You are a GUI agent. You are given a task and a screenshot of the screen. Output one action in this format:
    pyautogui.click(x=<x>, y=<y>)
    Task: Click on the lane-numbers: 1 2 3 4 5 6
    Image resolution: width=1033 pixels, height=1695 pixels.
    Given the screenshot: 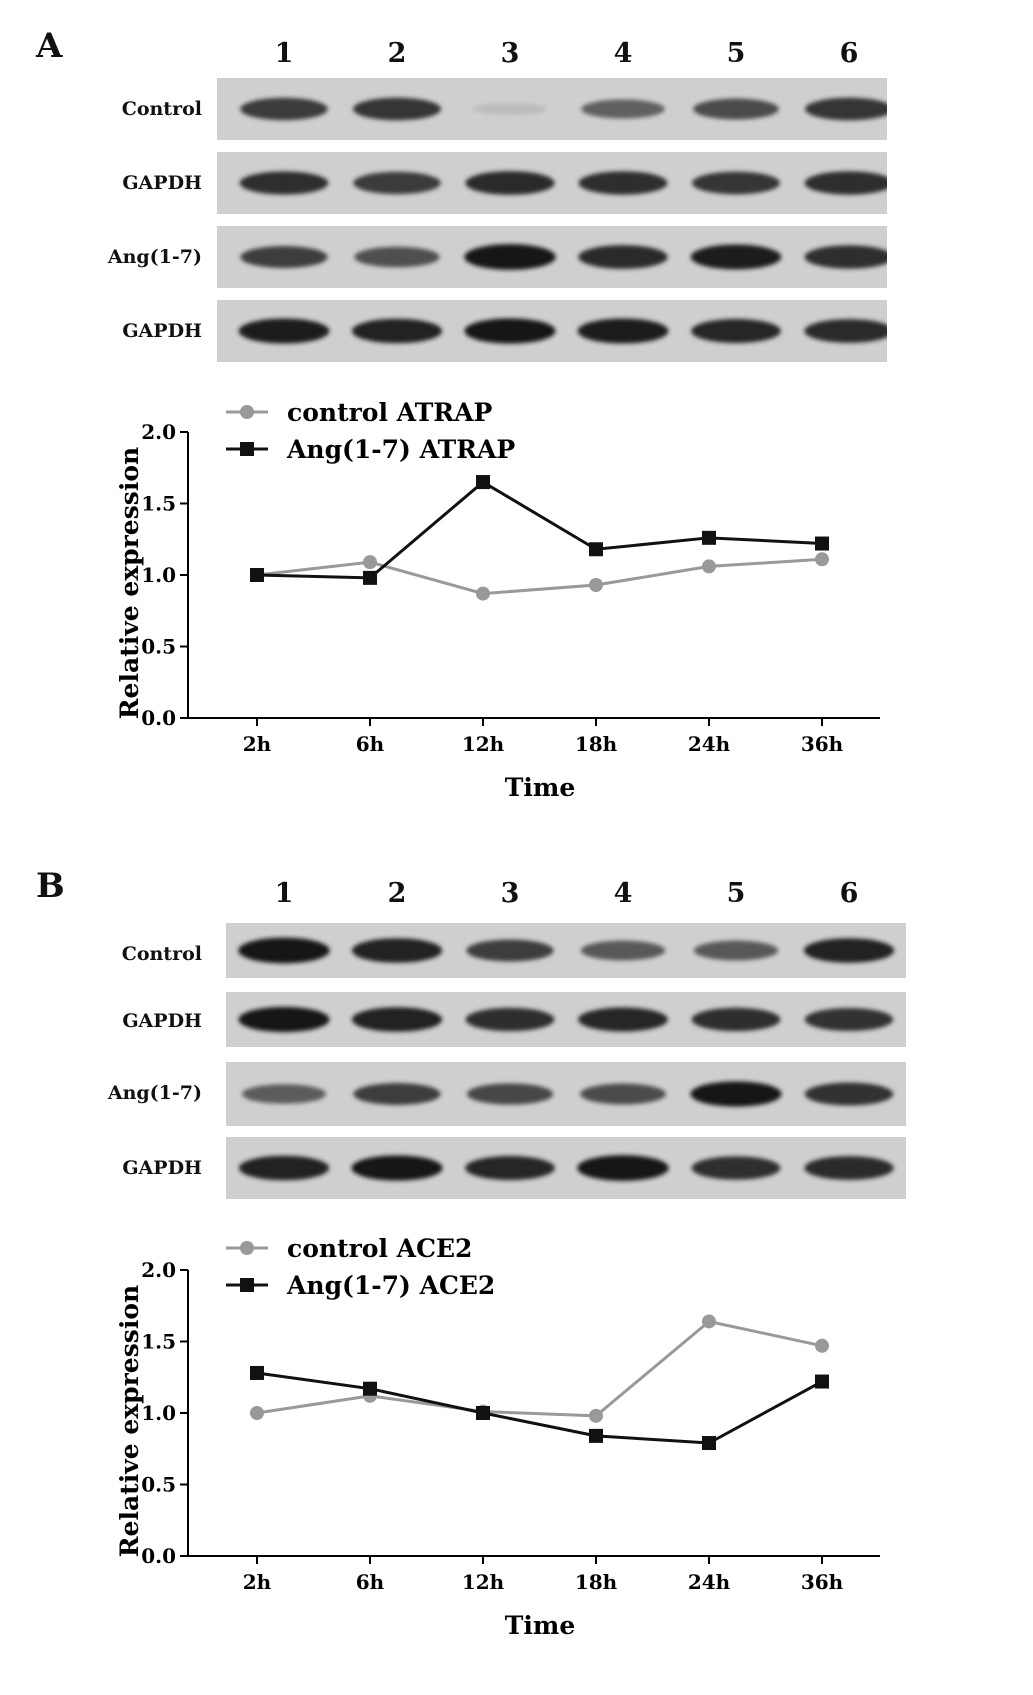 What is the action you would take?
    pyautogui.click(x=516, y=58)
    